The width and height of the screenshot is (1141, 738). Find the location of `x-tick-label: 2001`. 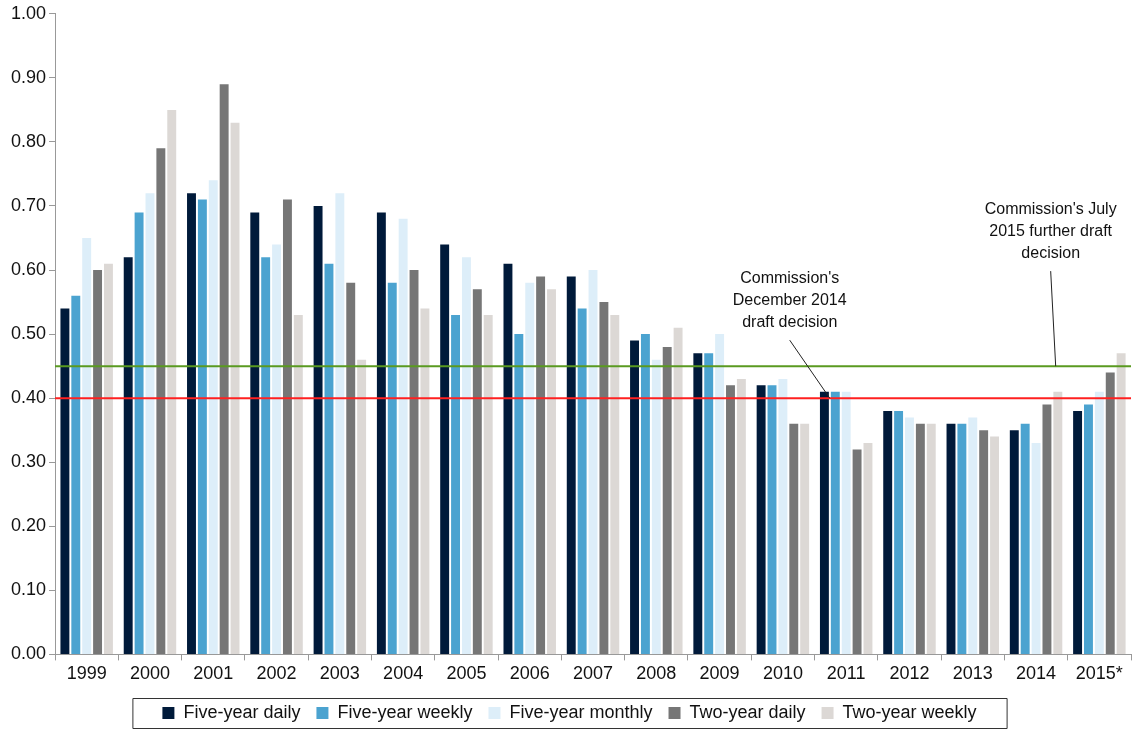

x-tick-label: 2001 is located at coordinates (213, 673).